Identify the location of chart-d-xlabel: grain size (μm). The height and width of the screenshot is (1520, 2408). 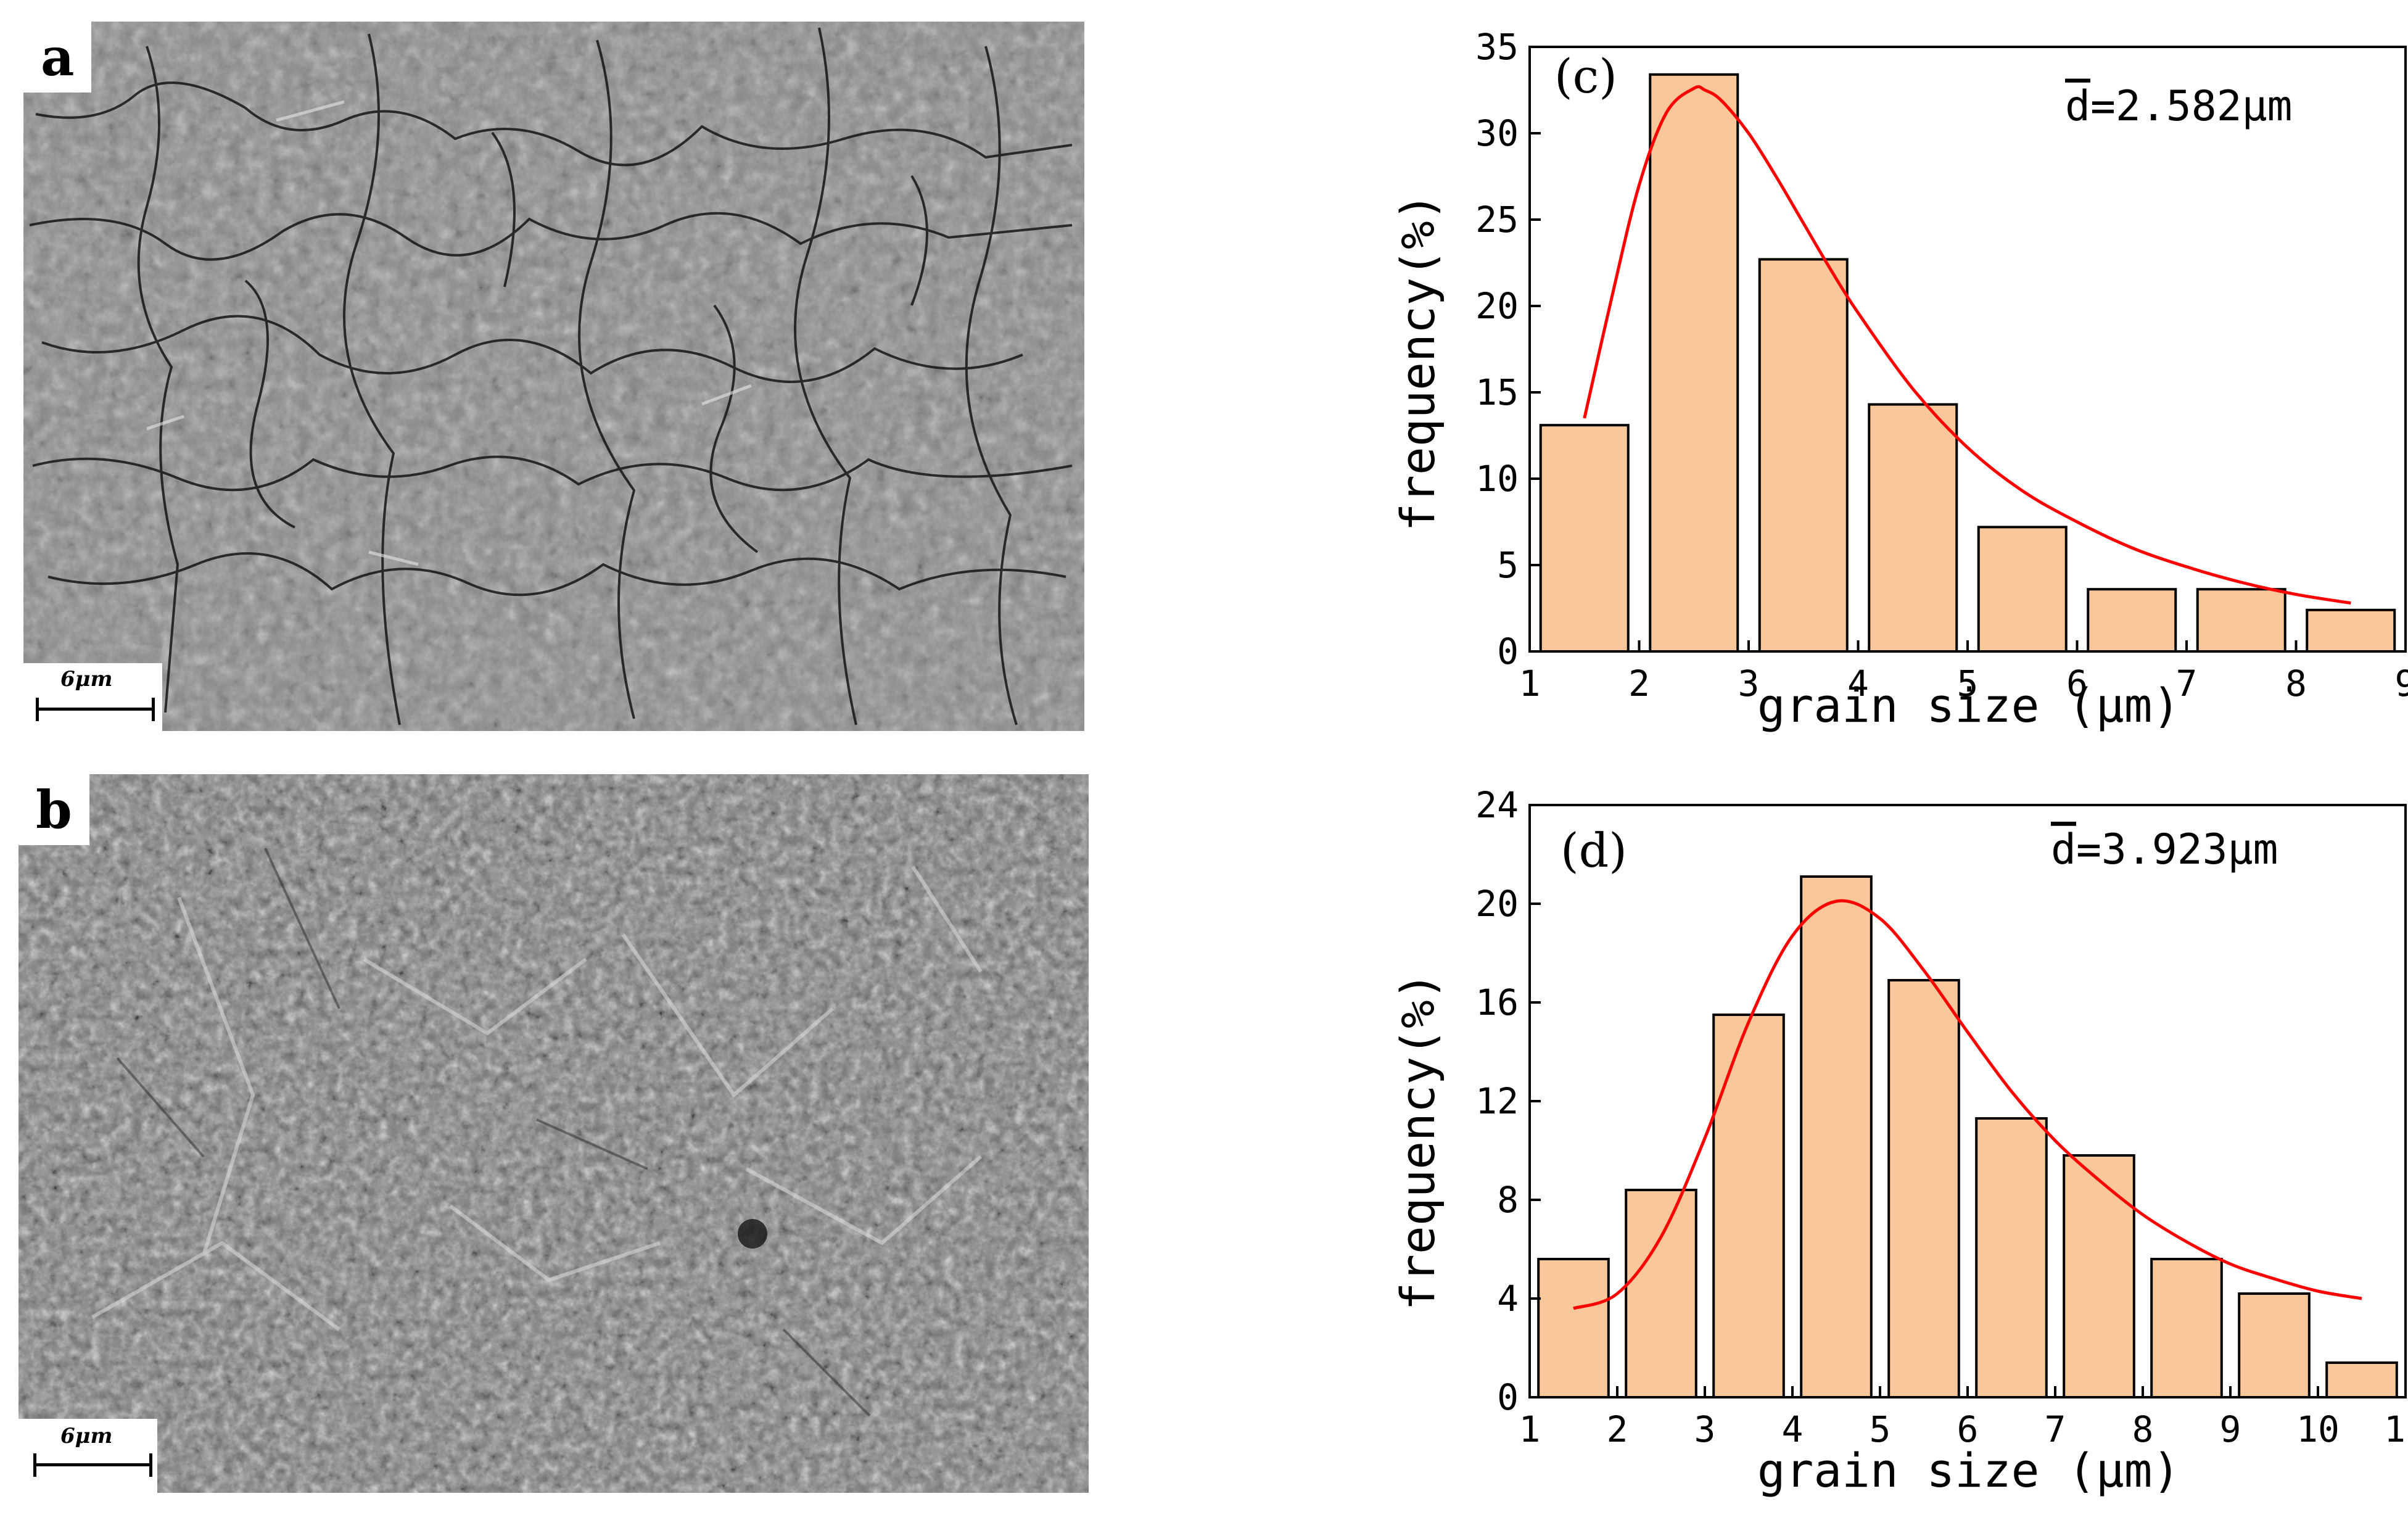
(1968, 1470).